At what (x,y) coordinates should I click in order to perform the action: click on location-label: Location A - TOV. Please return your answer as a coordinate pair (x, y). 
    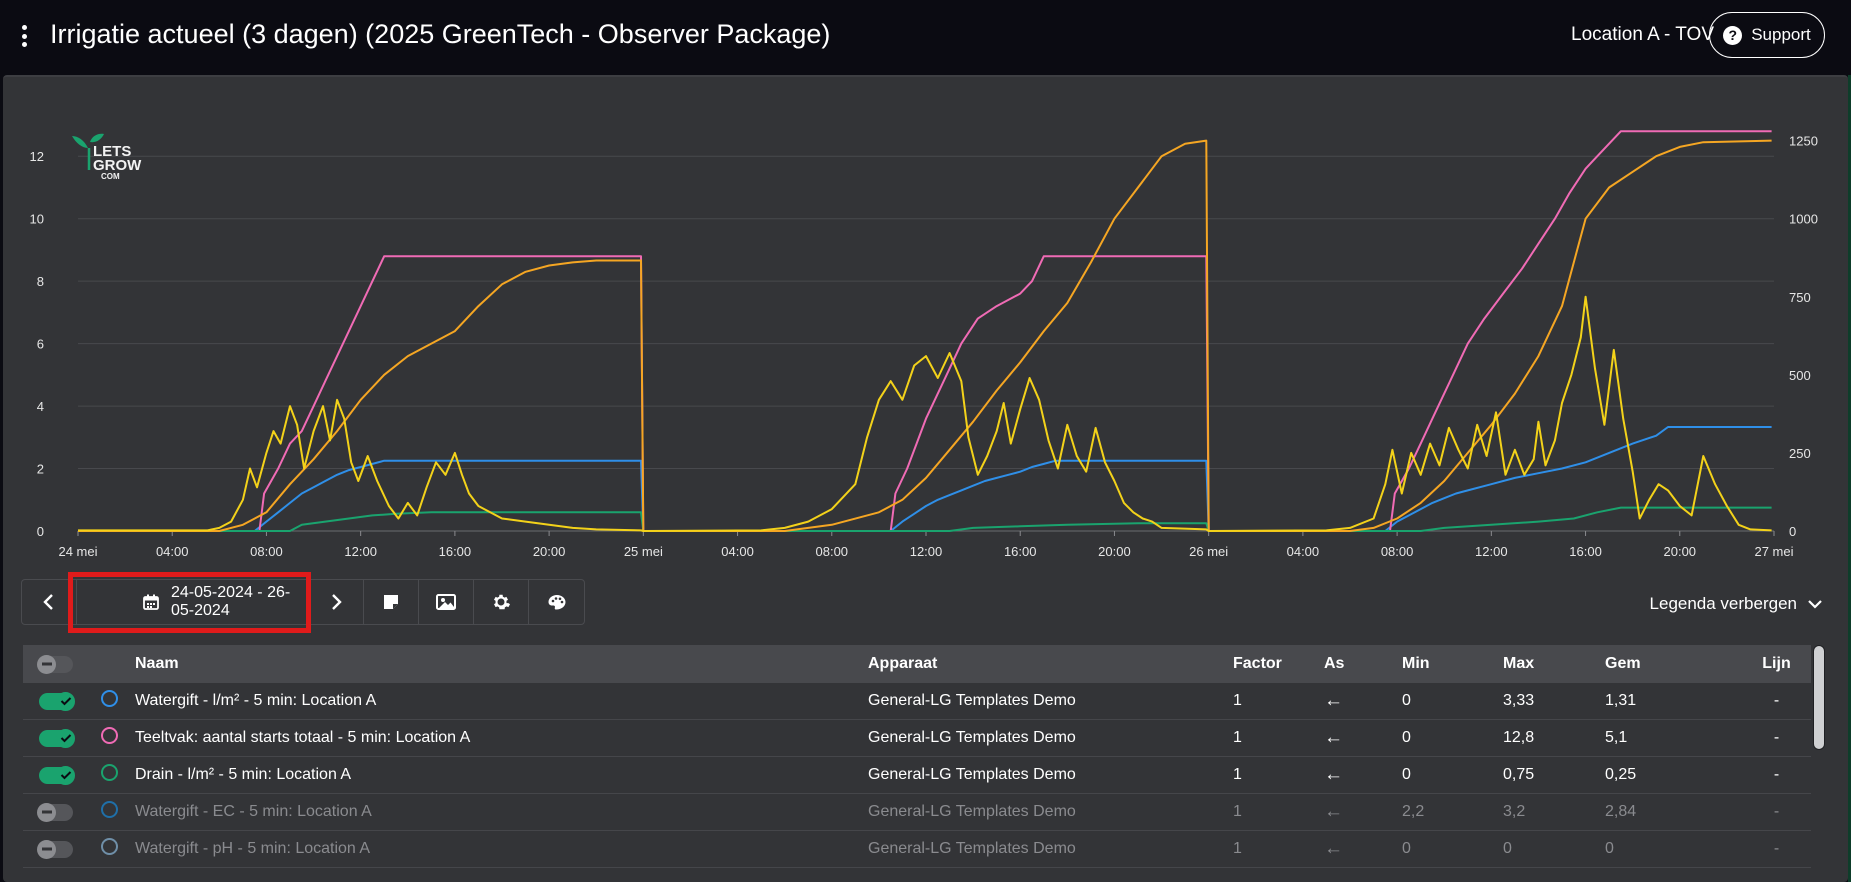
    Looking at the image, I should click on (1642, 34).